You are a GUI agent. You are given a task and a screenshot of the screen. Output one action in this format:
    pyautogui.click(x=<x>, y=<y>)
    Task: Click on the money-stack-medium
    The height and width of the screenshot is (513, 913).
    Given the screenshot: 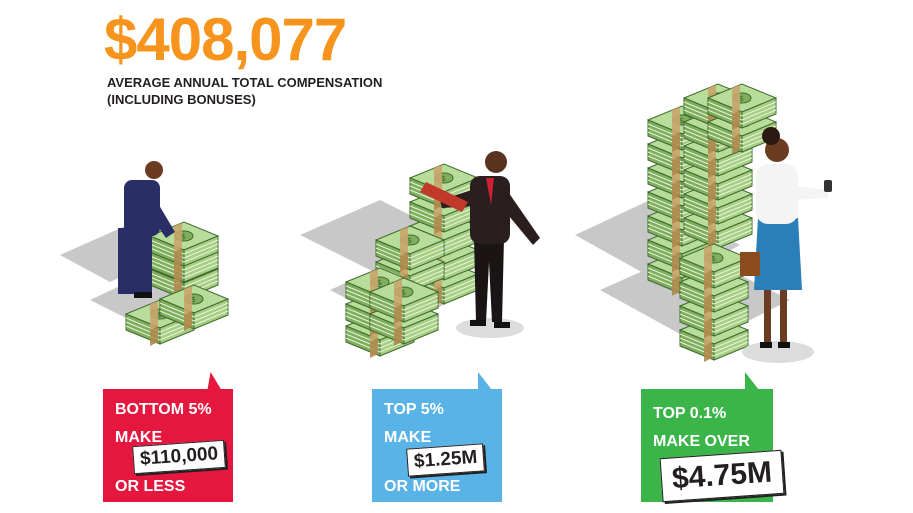 What is the action you would take?
    pyautogui.click(x=389, y=261)
    